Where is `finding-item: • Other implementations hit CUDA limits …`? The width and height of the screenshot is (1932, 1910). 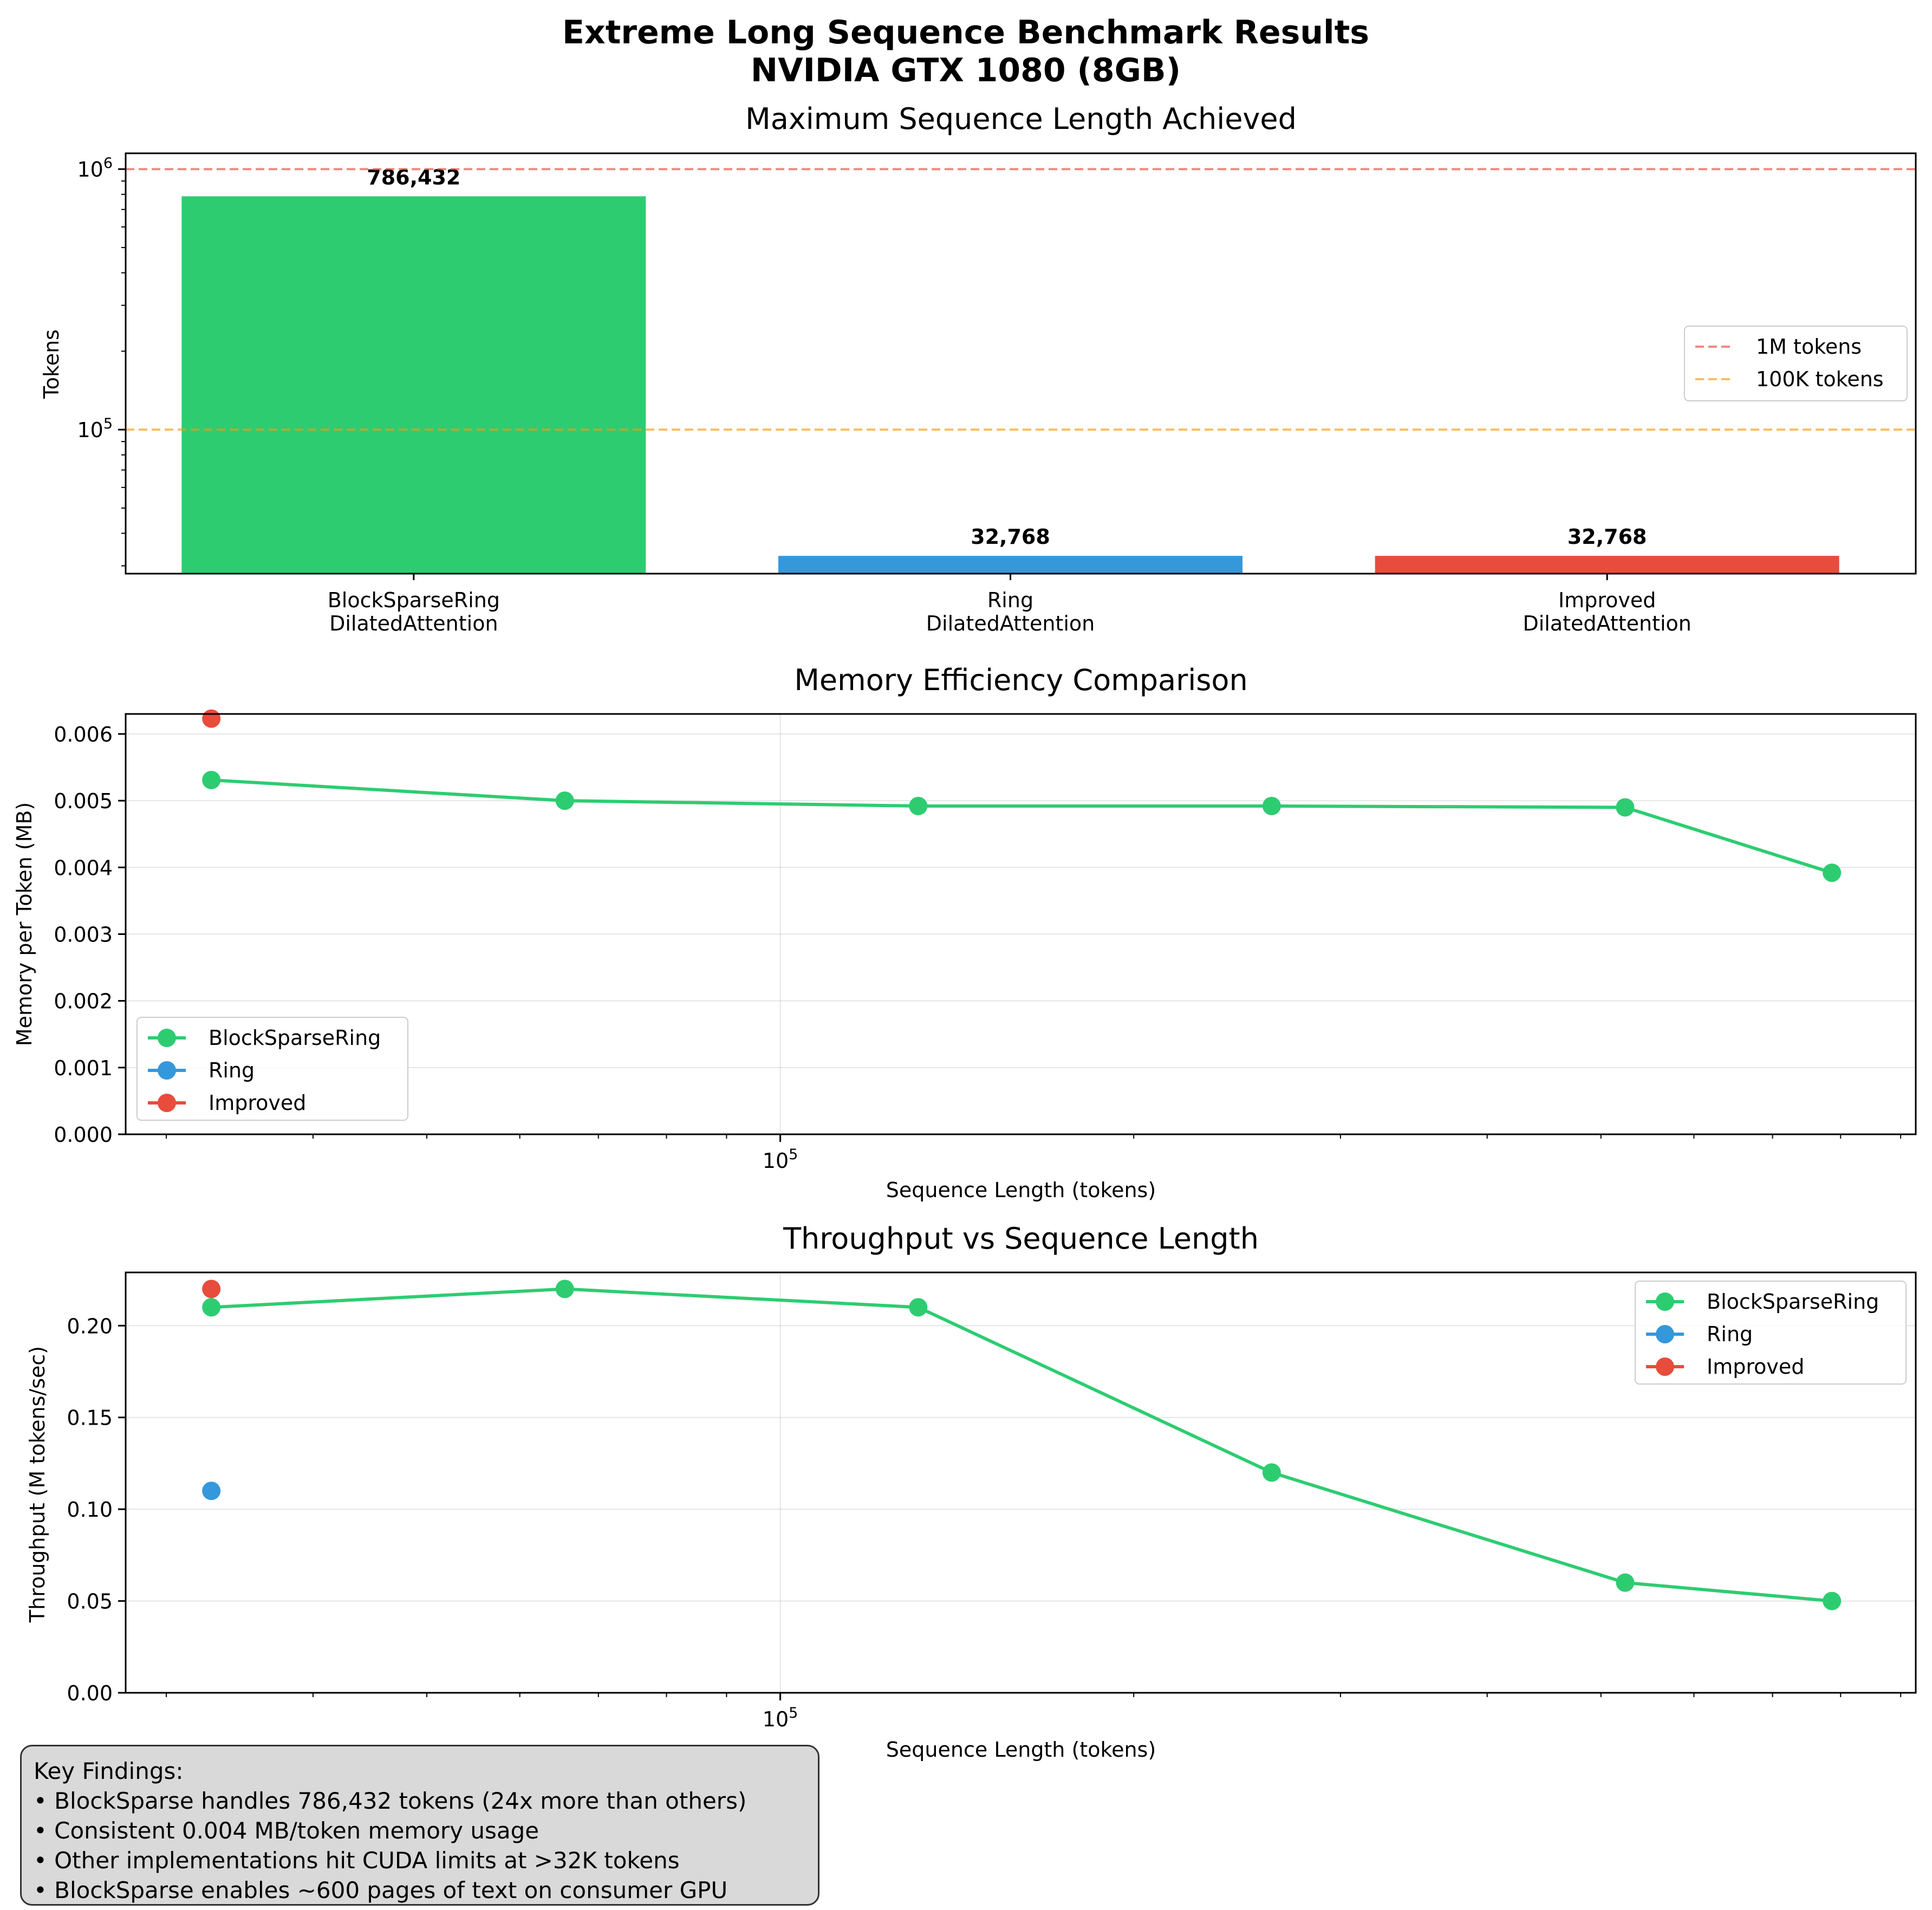 finding-item: • Other implementations hit CUDA limits … is located at coordinates (357, 1861).